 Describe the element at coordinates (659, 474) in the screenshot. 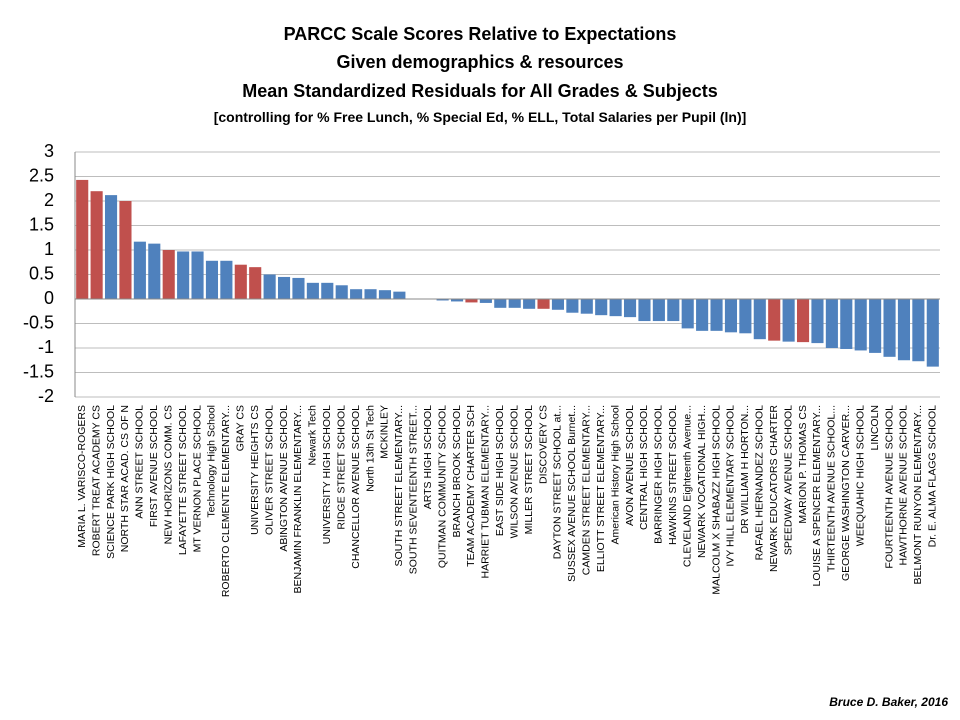

I see `x-tick-label: BARRINGER HIGH SCHOOL` at that location.